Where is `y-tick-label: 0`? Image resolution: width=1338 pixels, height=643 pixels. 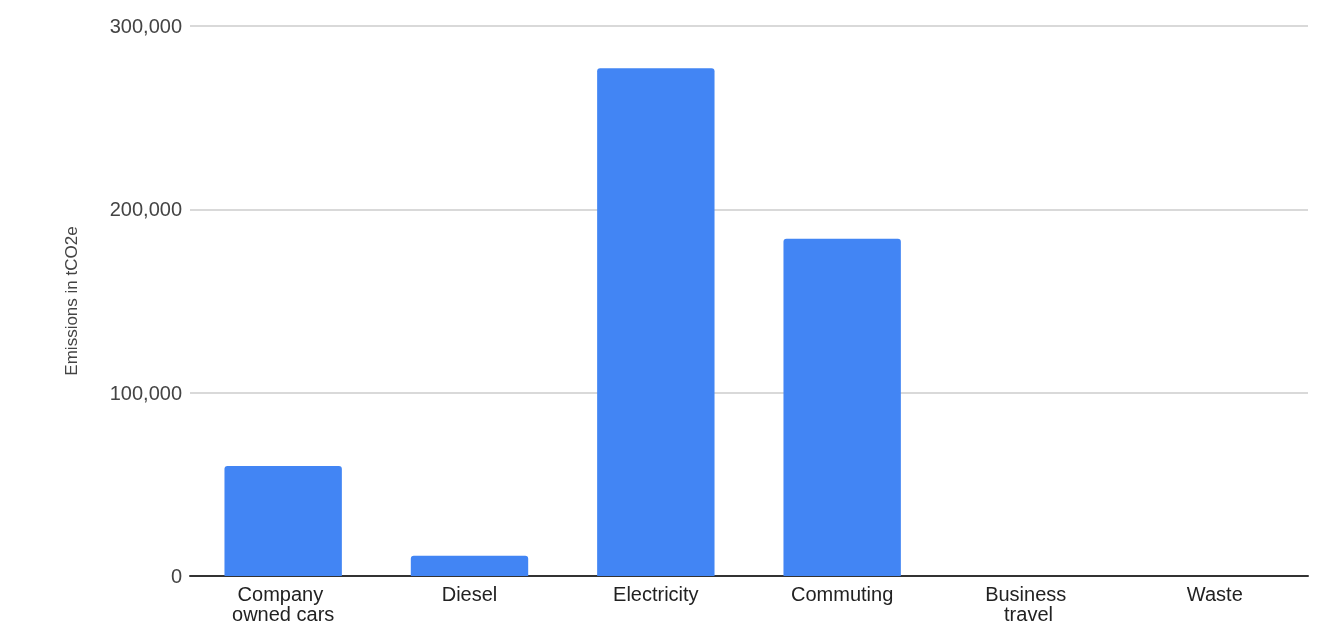
y-tick-label: 0 is located at coordinates (176, 576).